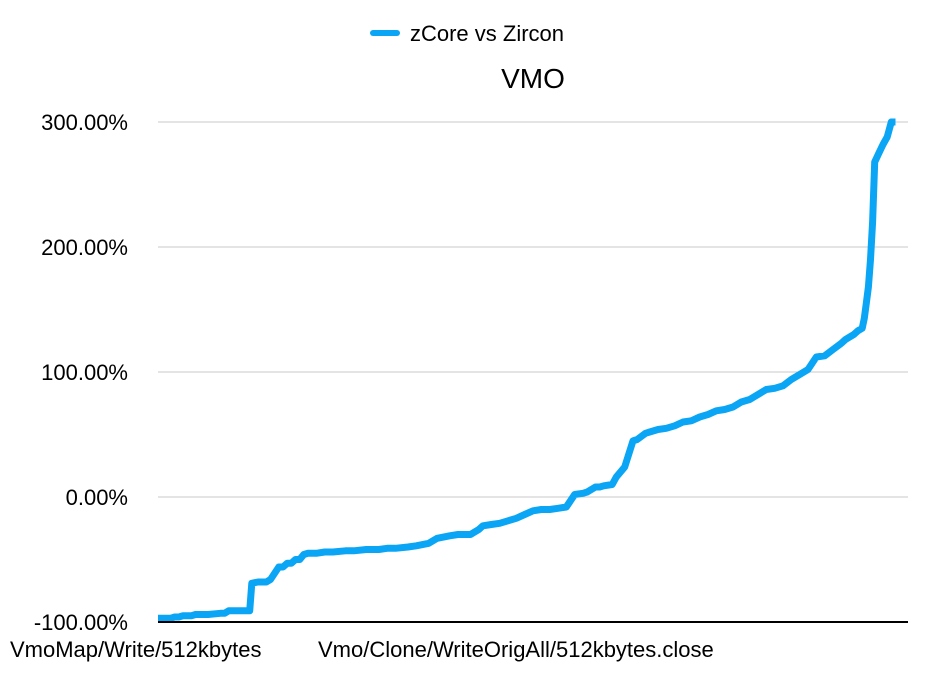 The image size is (934, 686). I want to click on chart-title: VMO, so click(533, 78).